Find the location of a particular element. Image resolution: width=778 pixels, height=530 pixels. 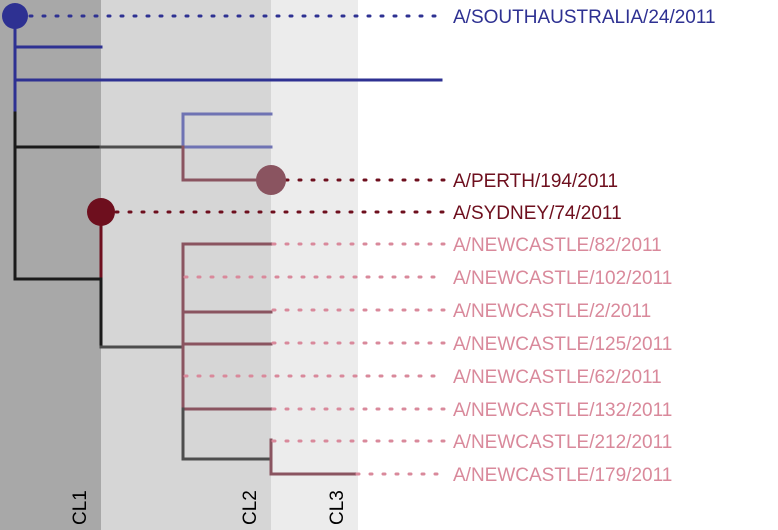

band-cl1 is located at coordinates (50, 265).